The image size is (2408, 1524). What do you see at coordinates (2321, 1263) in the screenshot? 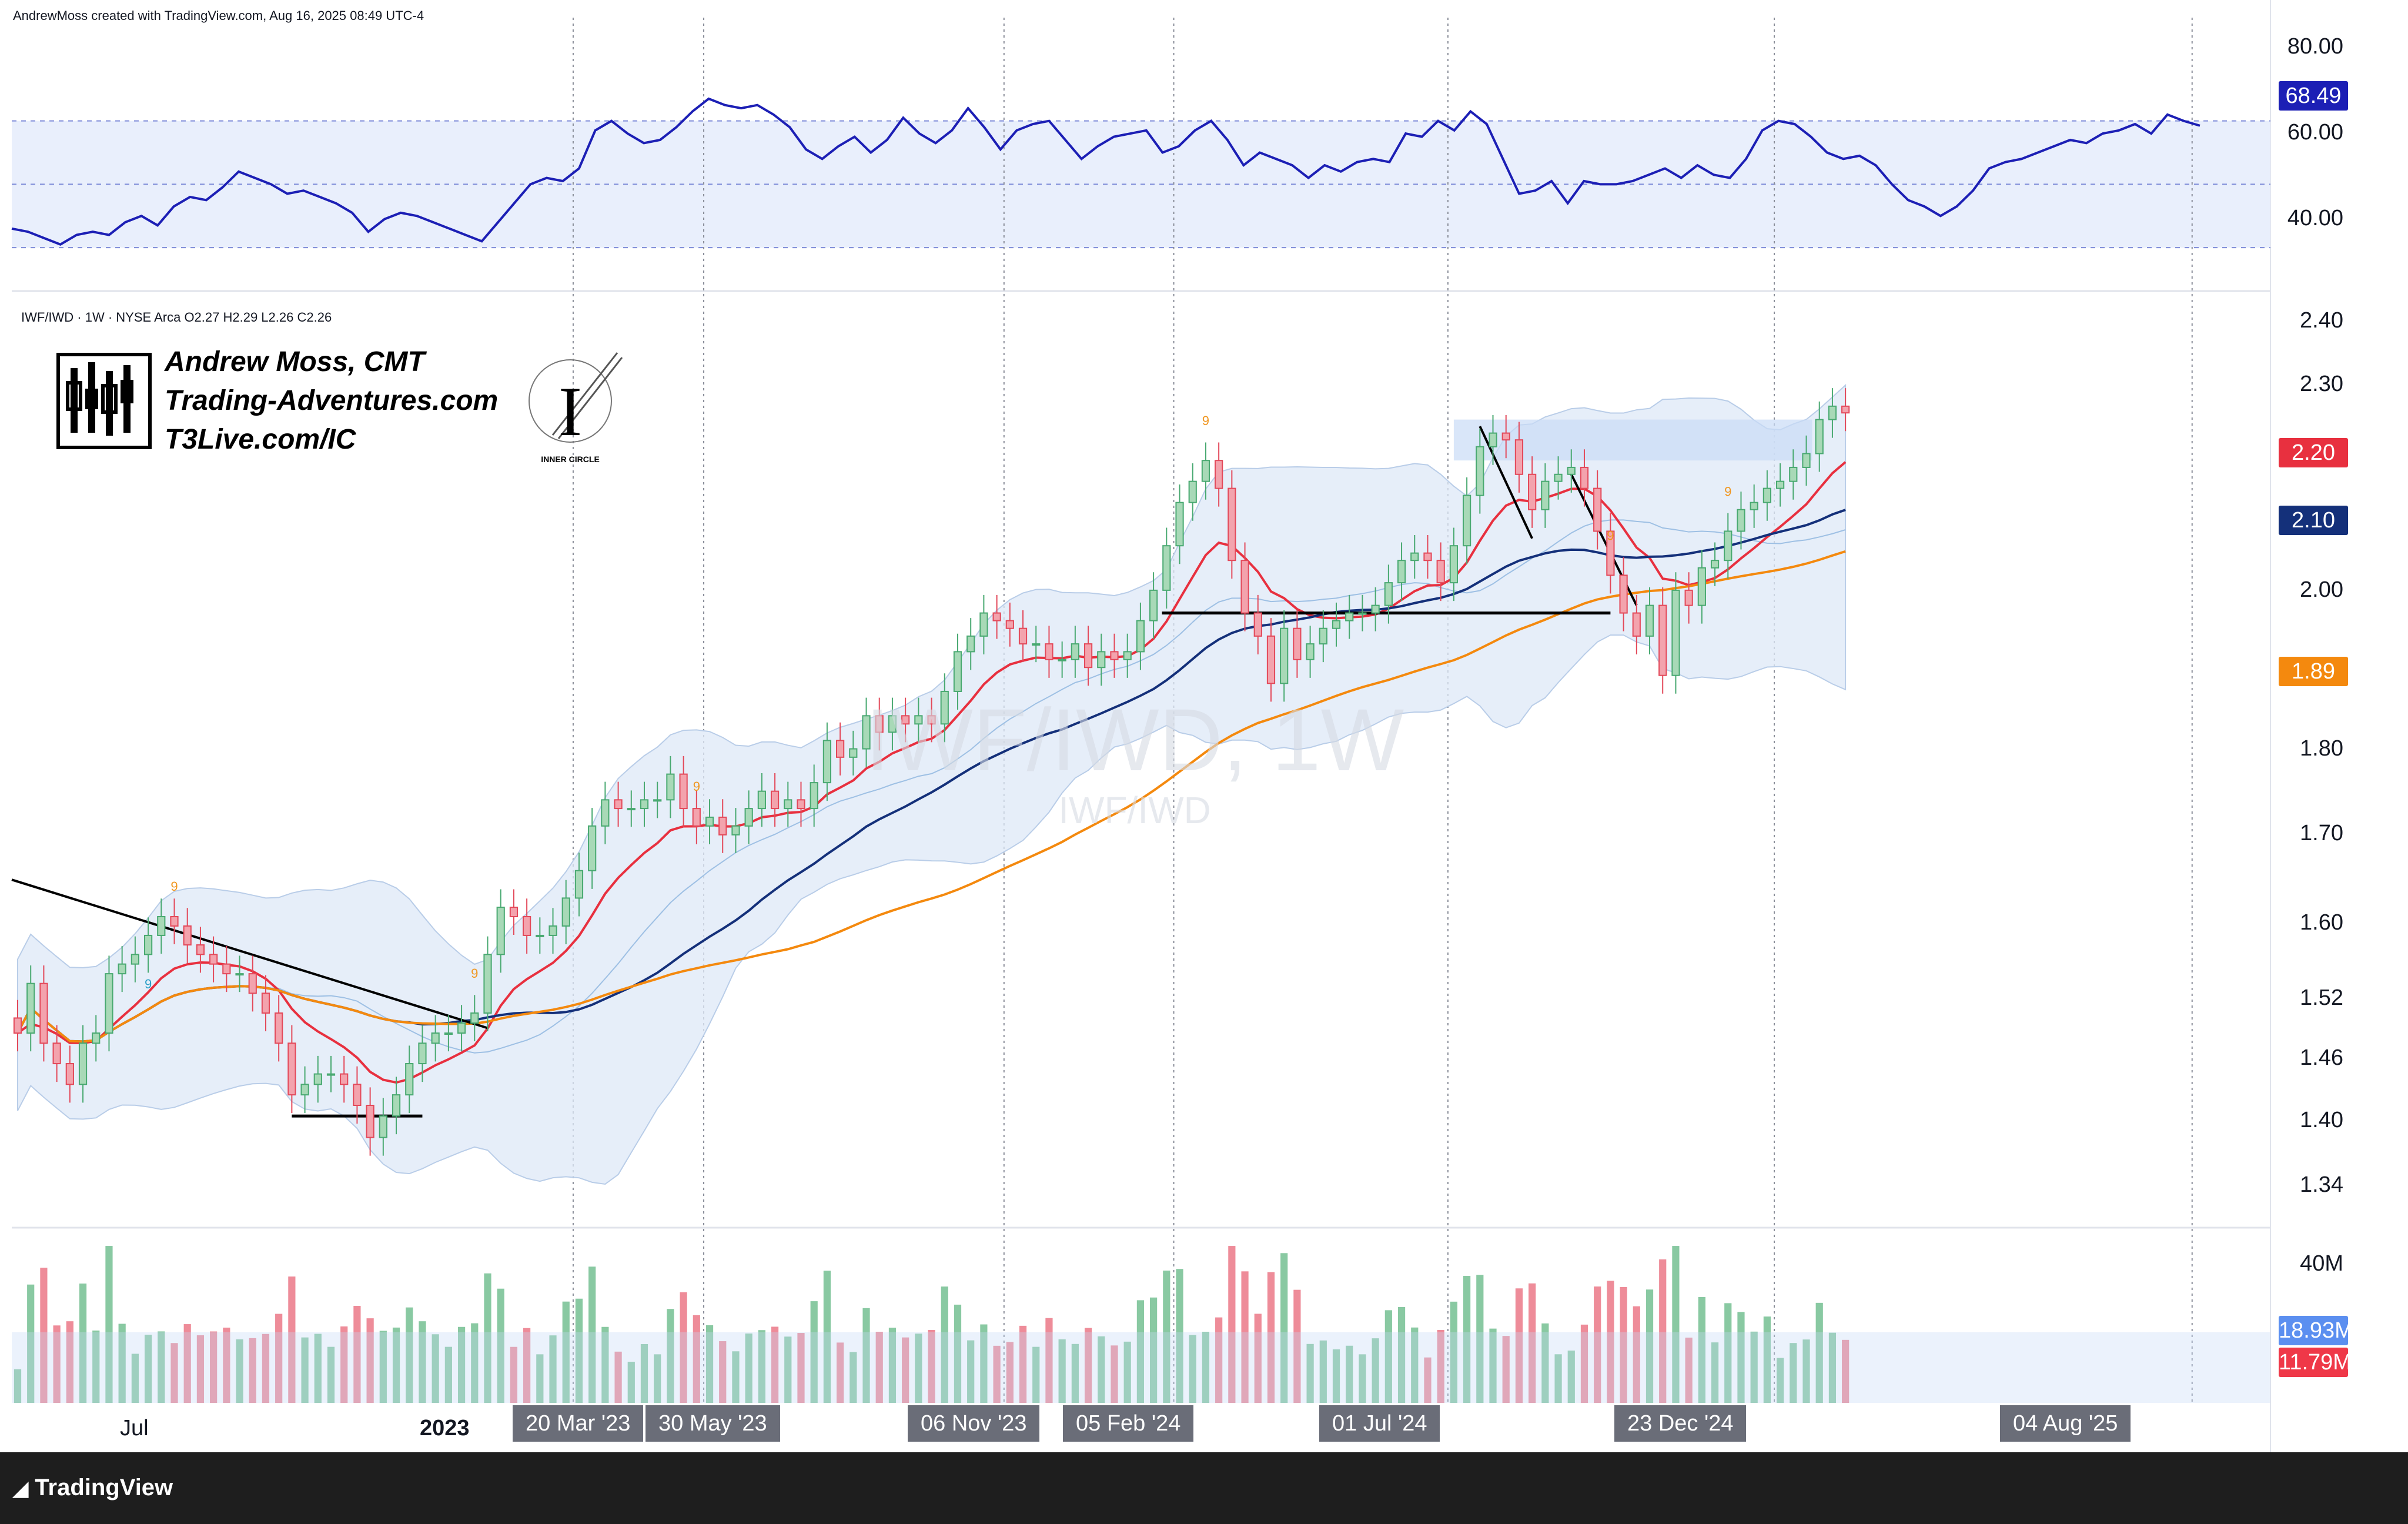
I see `volume-axis-label: 40M` at bounding box center [2321, 1263].